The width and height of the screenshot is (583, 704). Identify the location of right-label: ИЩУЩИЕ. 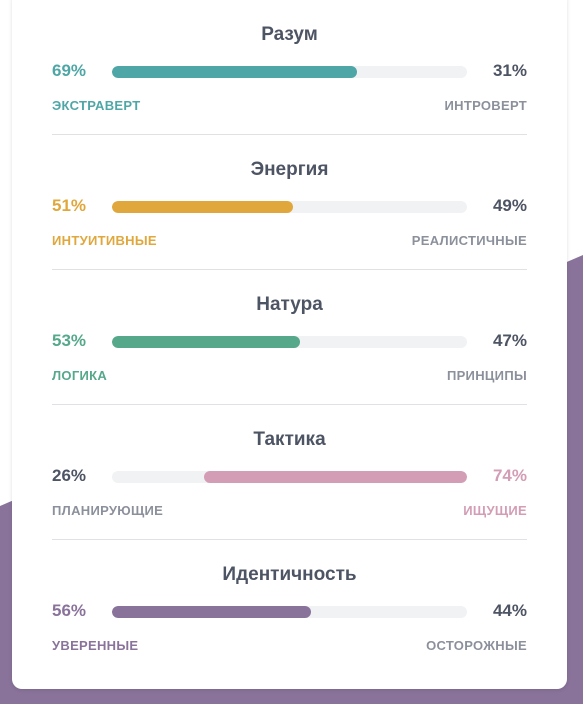
(495, 510).